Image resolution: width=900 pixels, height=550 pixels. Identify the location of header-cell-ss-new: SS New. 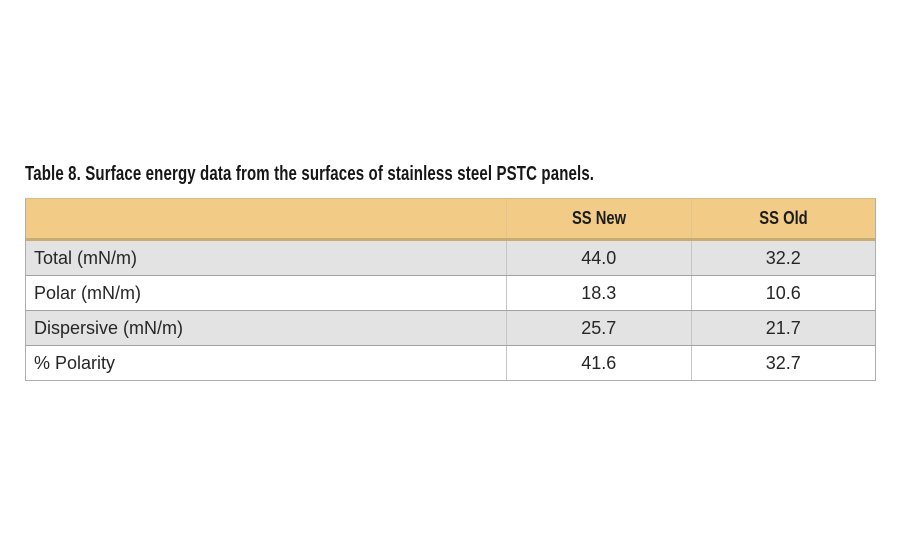
(598, 218).